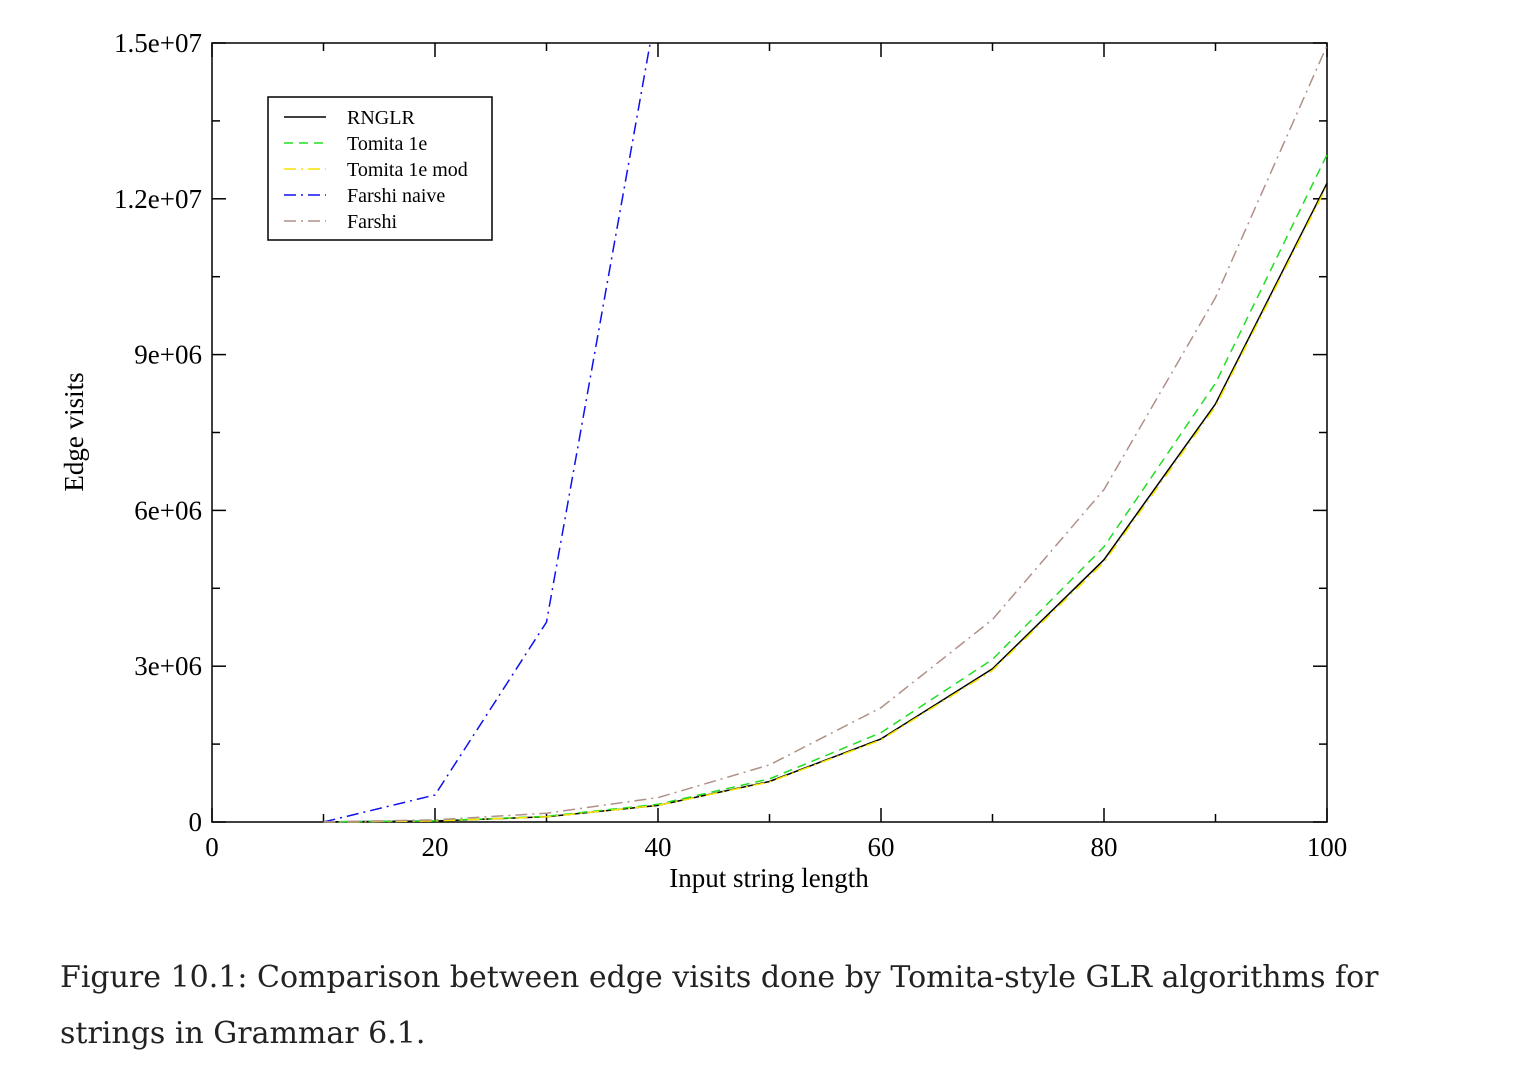 The height and width of the screenshot is (1072, 1516). I want to click on x-tick-label: 80, so click(1104, 847).